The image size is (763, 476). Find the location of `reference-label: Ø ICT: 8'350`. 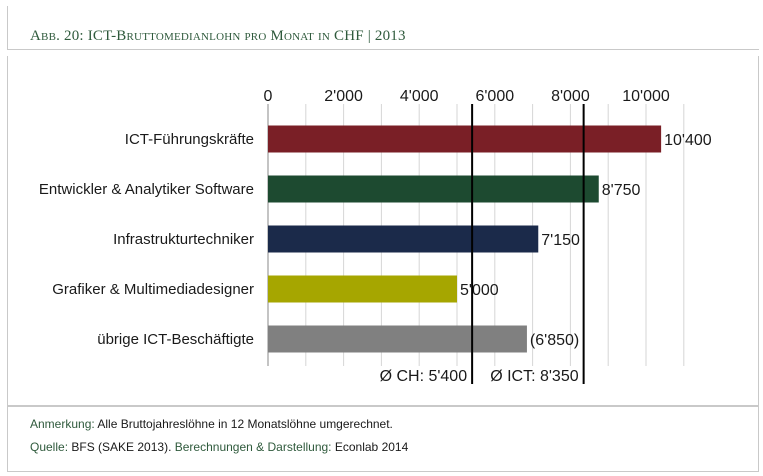

reference-label: Ø ICT: 8'350 is located at coordinates (534, 376).